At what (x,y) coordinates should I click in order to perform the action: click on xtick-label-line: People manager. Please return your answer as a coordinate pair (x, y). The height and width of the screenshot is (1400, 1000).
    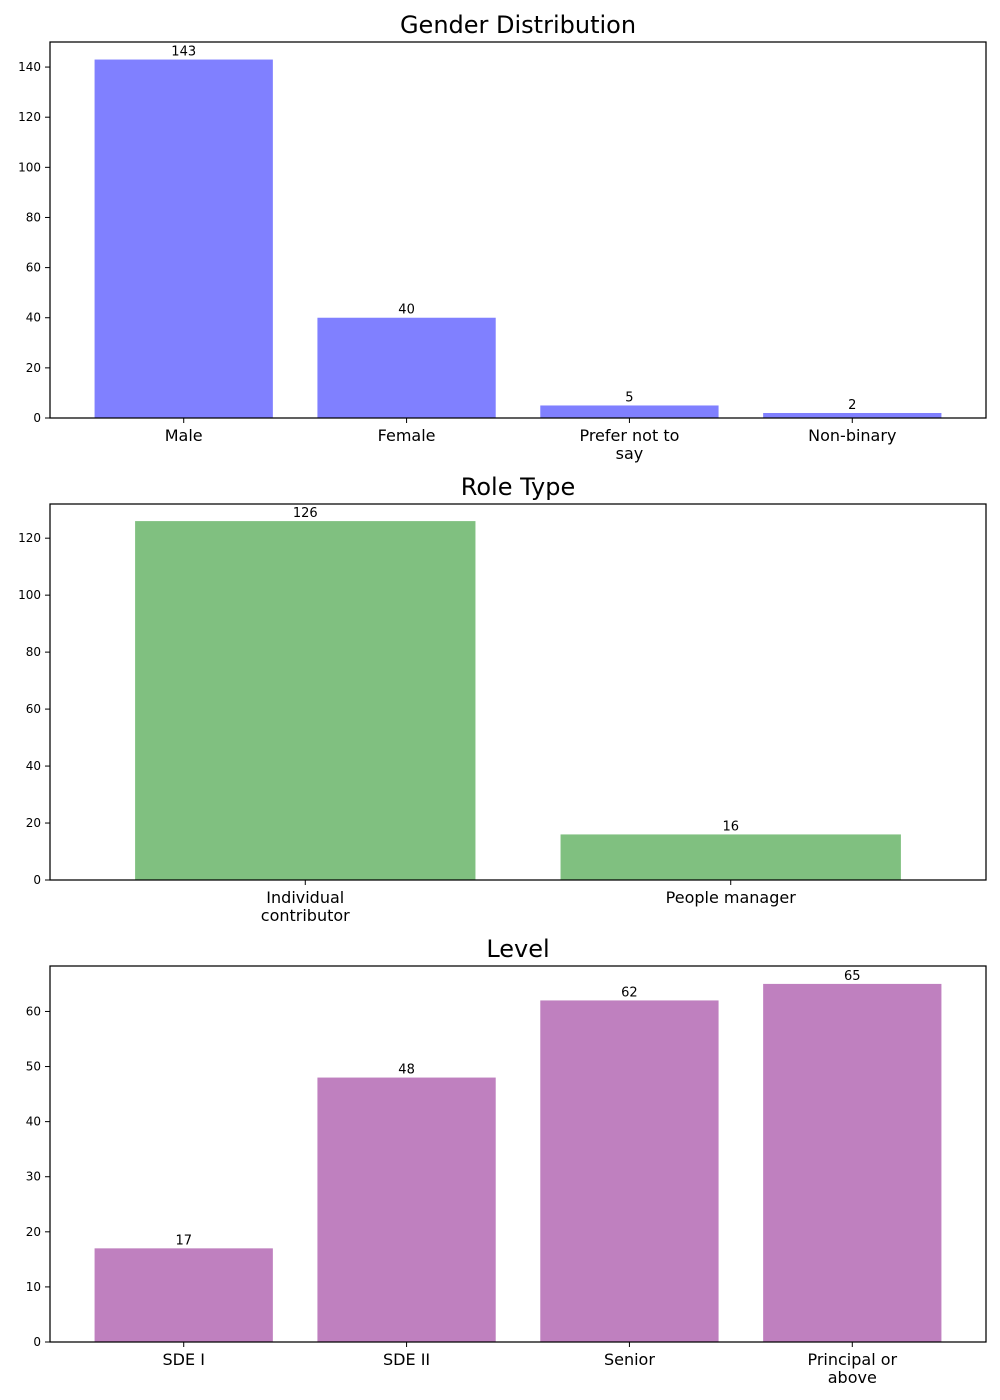
    Looking at the image, I should click on (731, 897).